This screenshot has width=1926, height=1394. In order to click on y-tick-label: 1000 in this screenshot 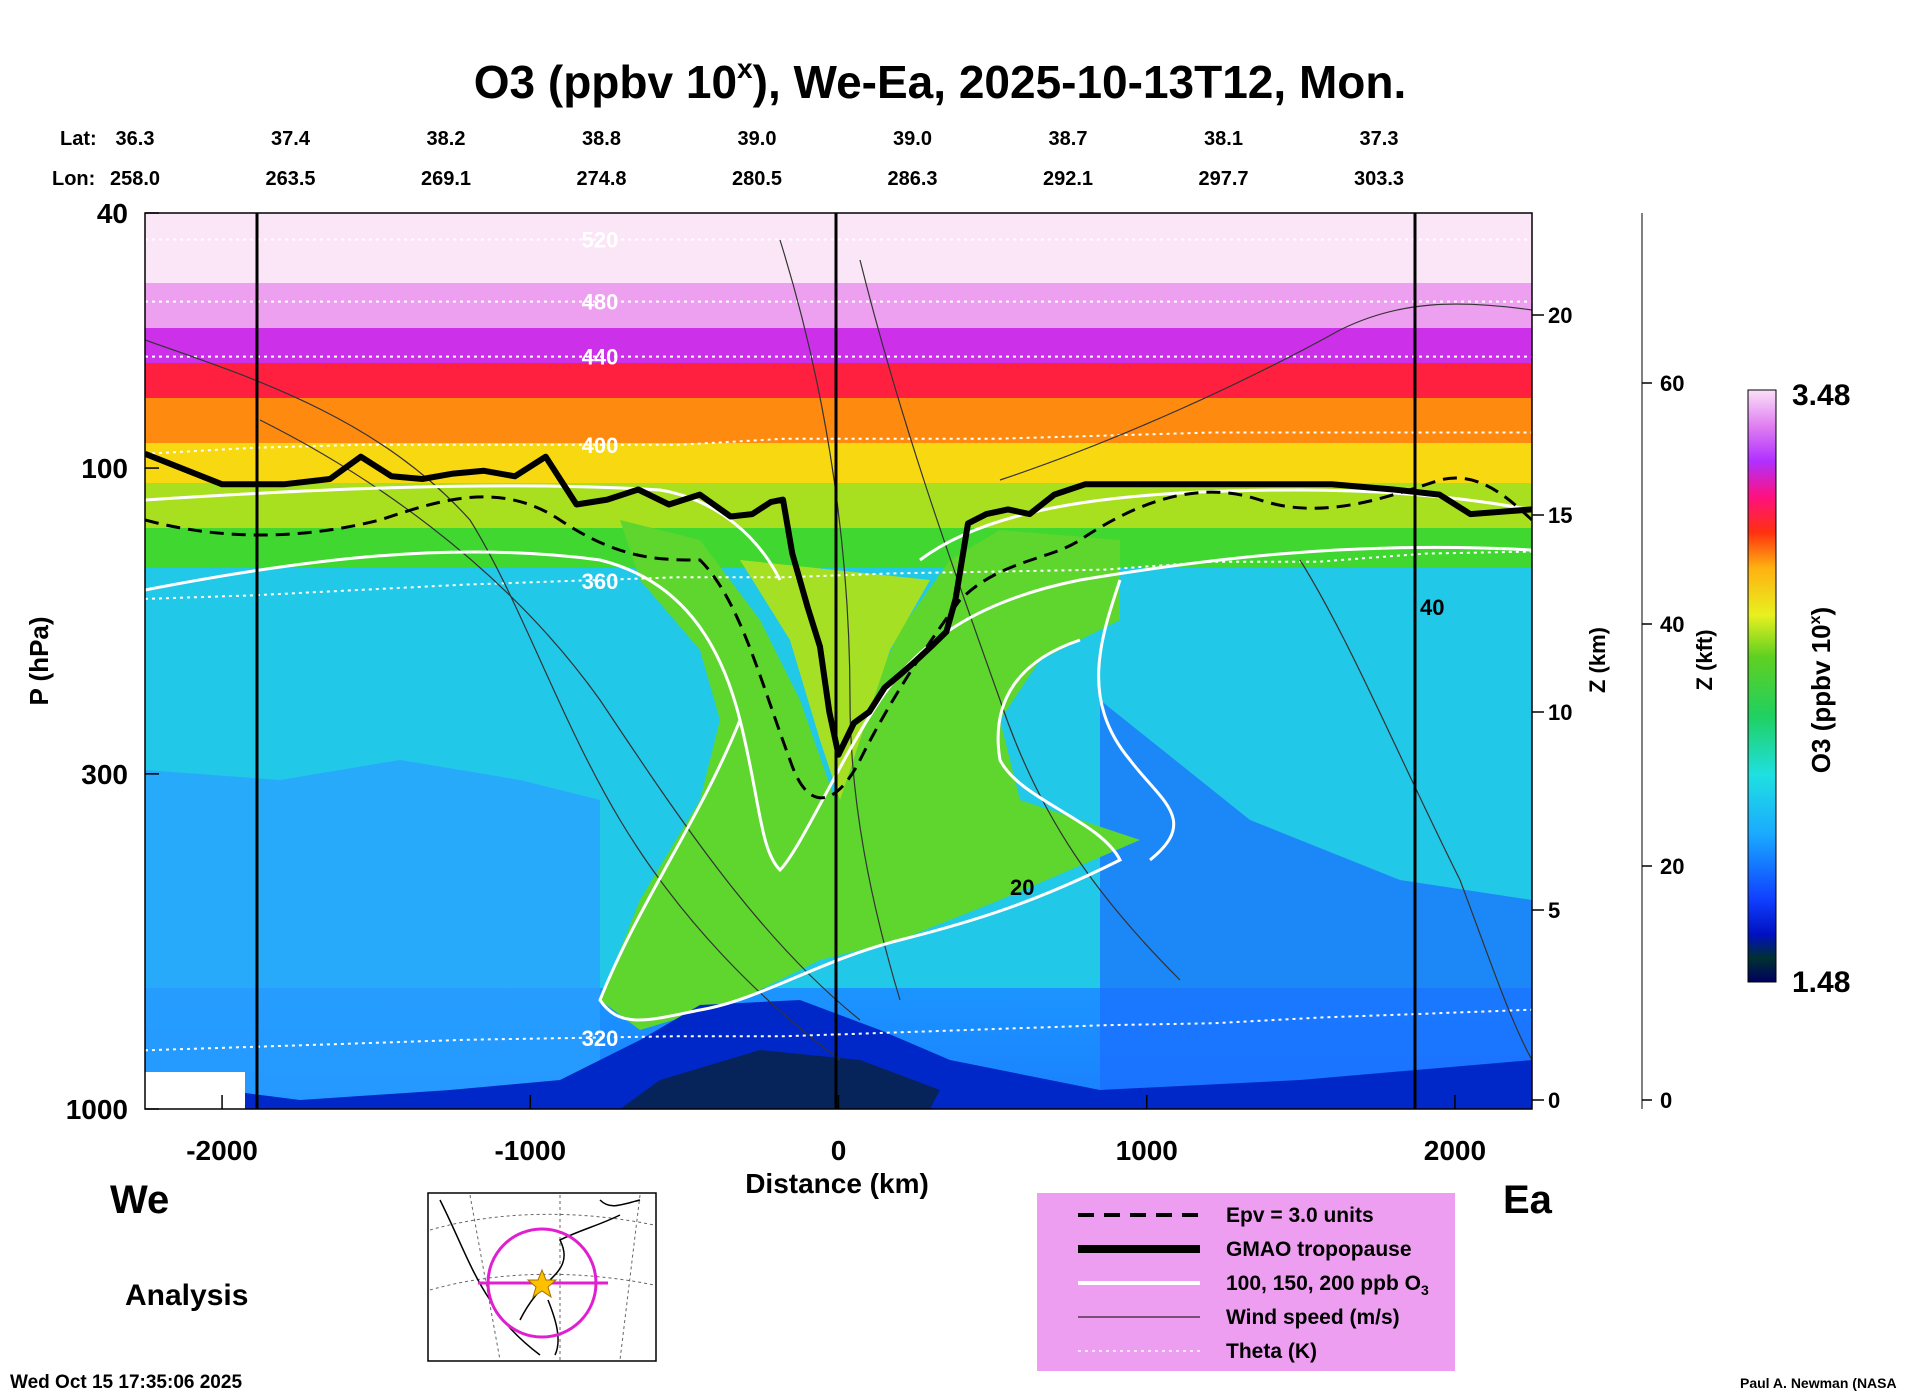, I will do `click(97, 1109)`.